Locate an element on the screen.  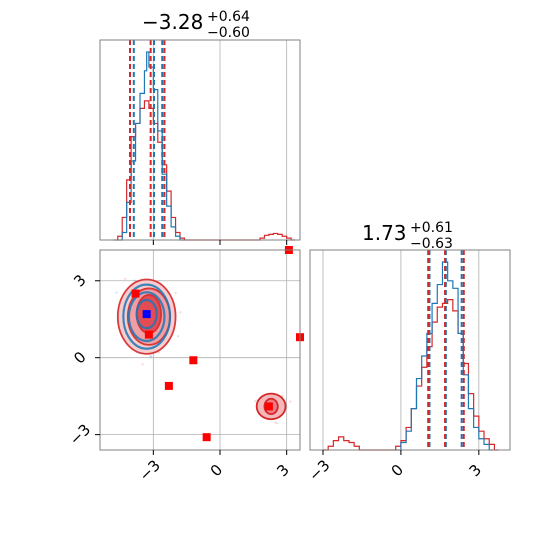
hist2-quantile-lines is located at coordinates (446, 350).